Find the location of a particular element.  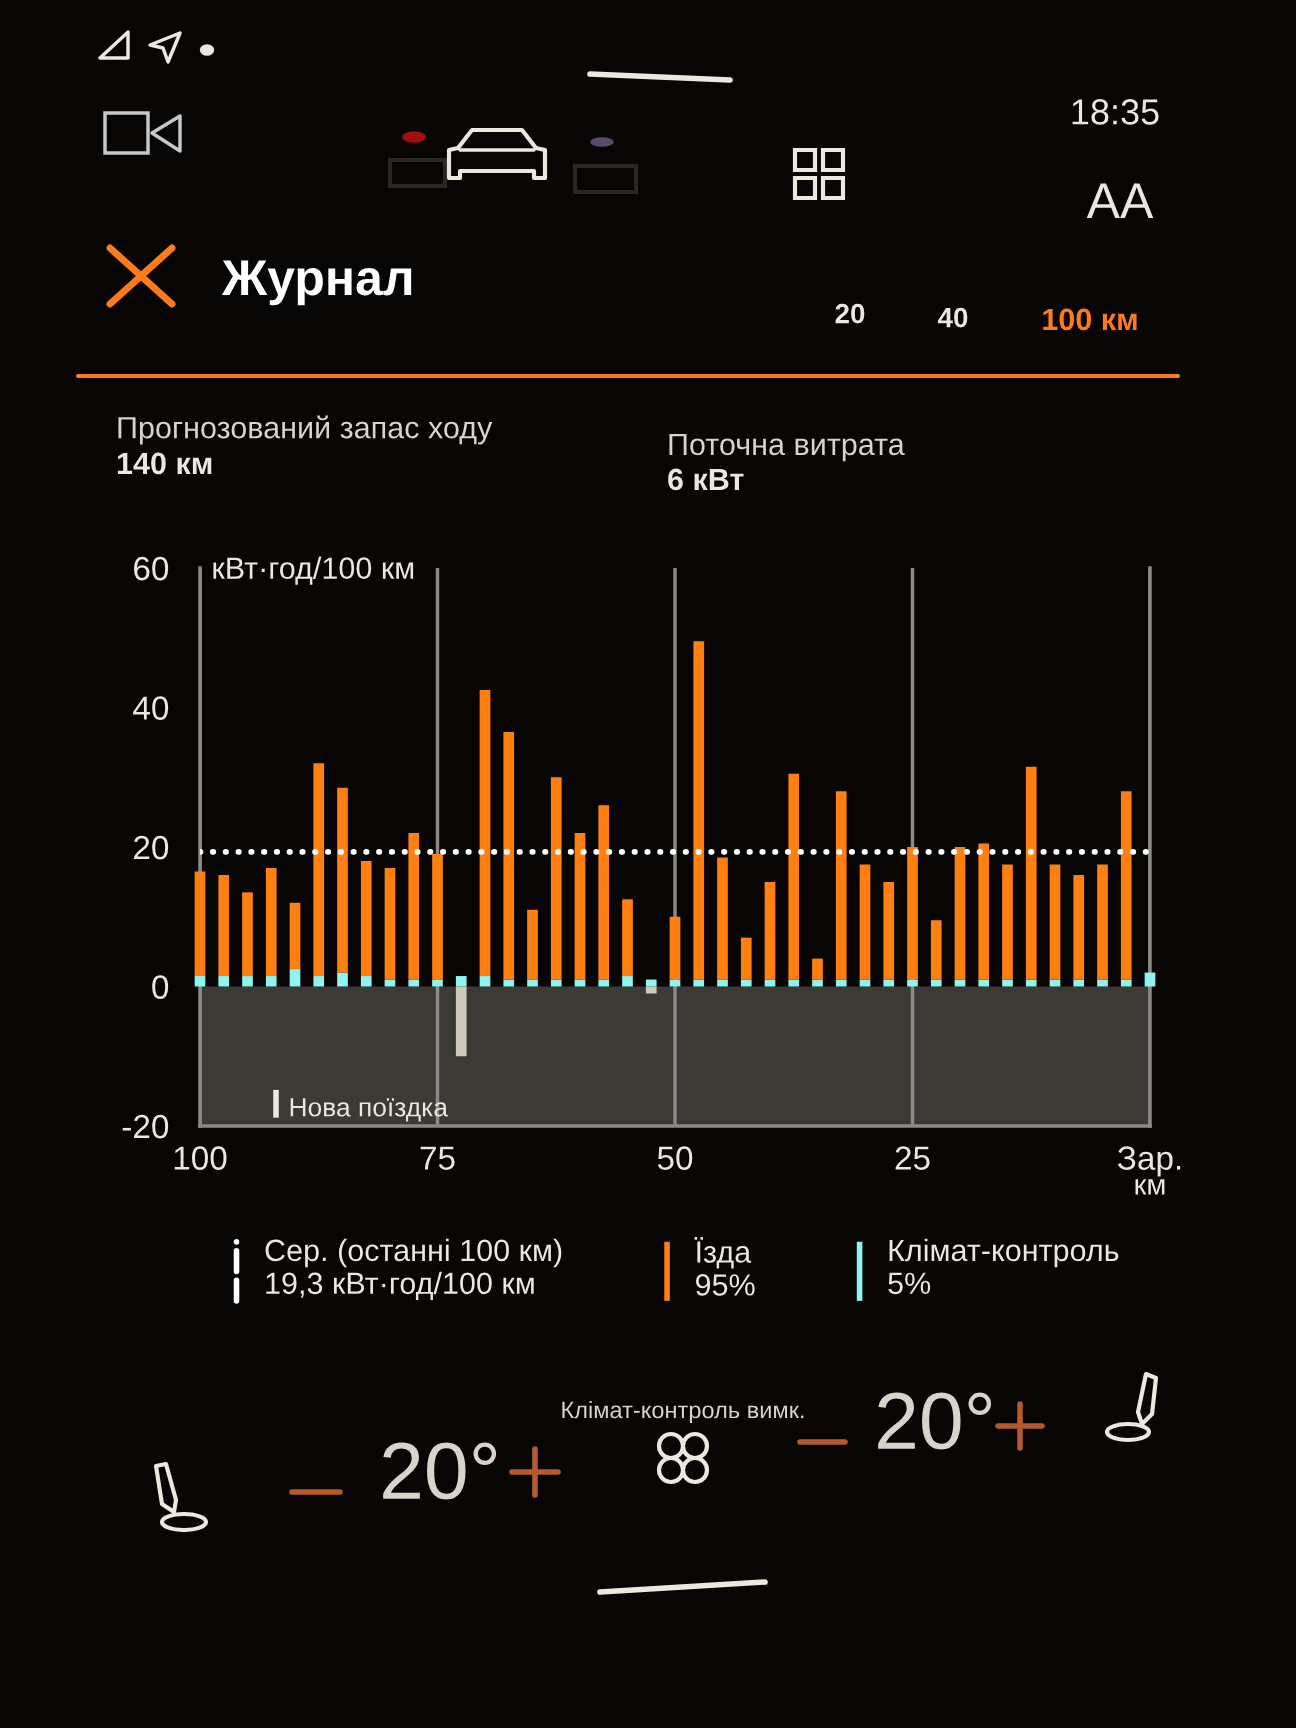

text: 20 is located at coordinates (850, 313).